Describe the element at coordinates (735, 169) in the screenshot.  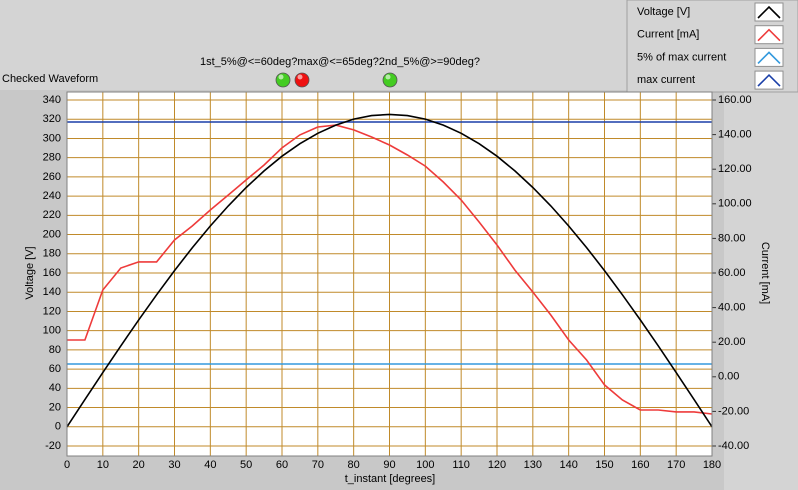
I see `y2-tick-label: 120.00` at that location.